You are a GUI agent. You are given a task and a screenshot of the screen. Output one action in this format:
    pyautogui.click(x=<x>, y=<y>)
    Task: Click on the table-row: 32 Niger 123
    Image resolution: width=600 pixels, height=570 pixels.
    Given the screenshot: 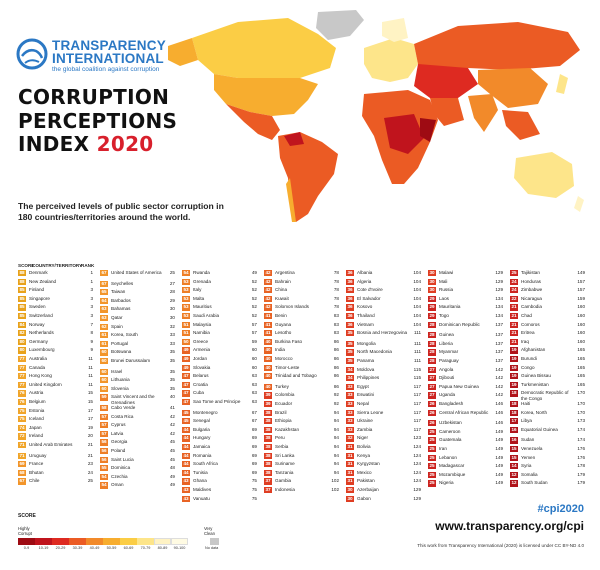 What is the action you would take?
    pyautogui.click(x=383, y=438)
    